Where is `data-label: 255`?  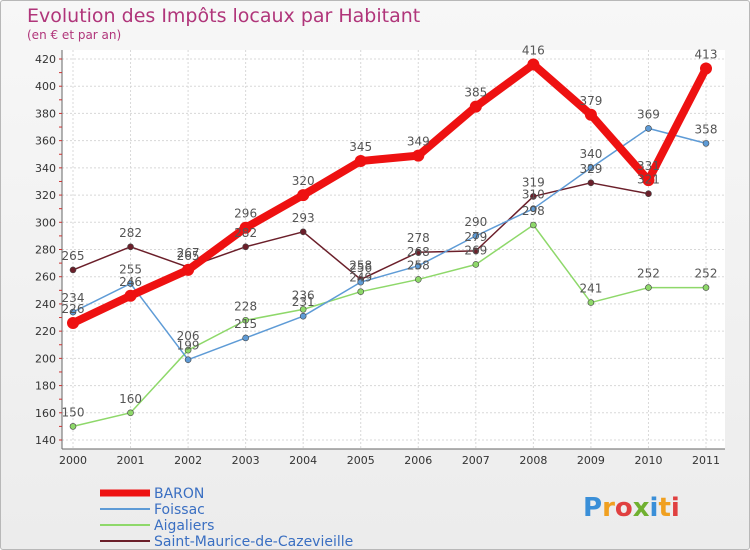
data-label: 255 is located at coordinates (130, 270).